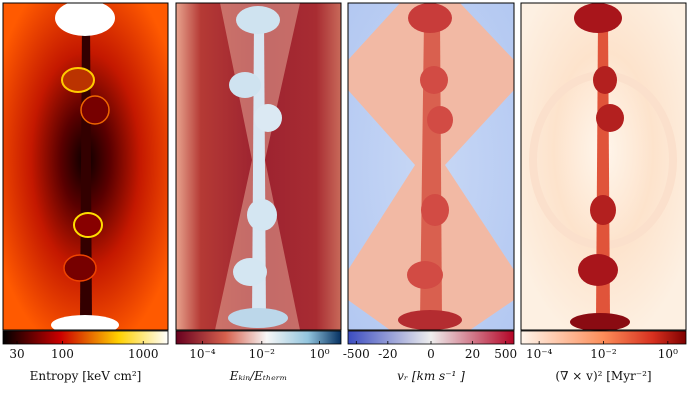 The width and height of the screenshot is (690, 394). I want to click on colorbar-label: Entropy [keV cm²], so click(86, 376).